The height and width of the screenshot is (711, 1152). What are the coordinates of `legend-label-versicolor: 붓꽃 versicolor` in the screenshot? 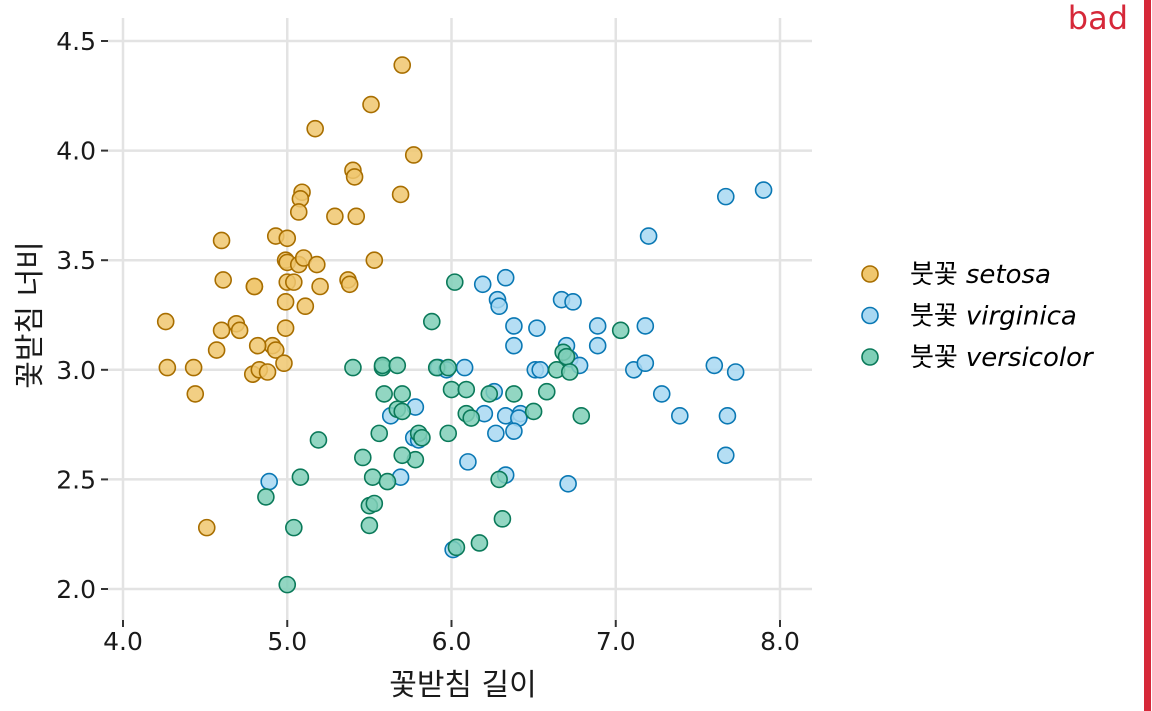 It's located at (1002, 358).